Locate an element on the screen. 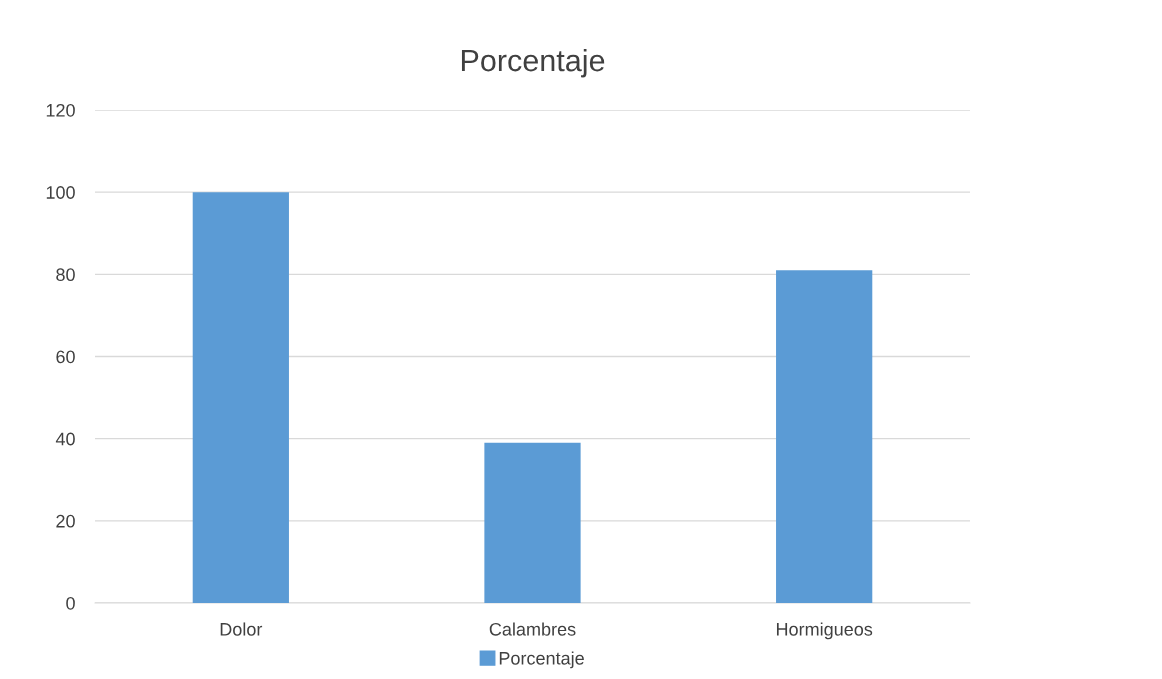 This screenshot has width=1162, height=679. y-tick-label: 120 is located at coordinates (60, 110).